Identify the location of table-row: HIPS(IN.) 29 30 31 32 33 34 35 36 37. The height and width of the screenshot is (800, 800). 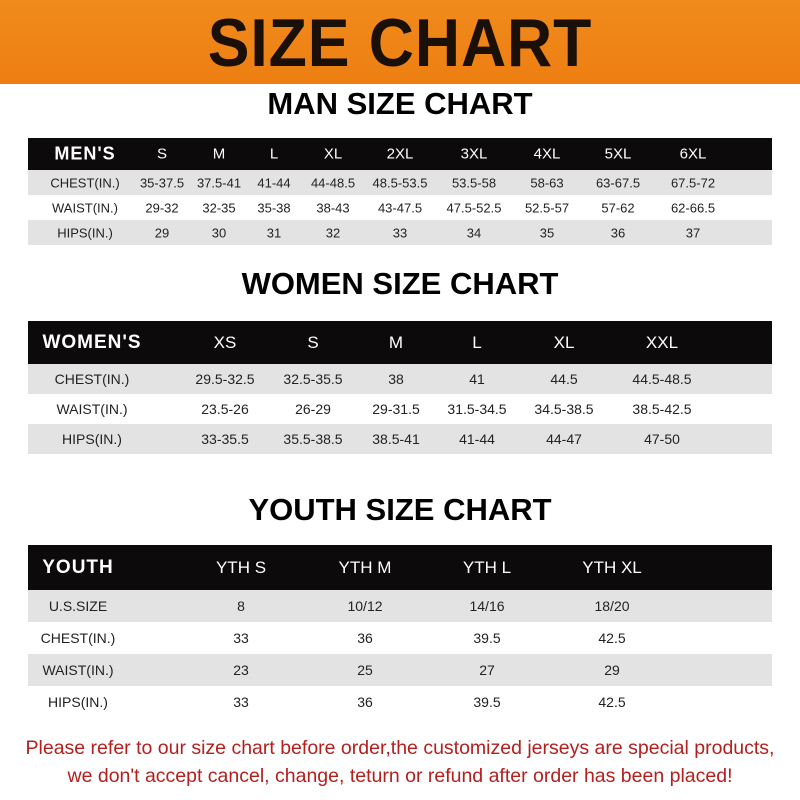
(400, 232).